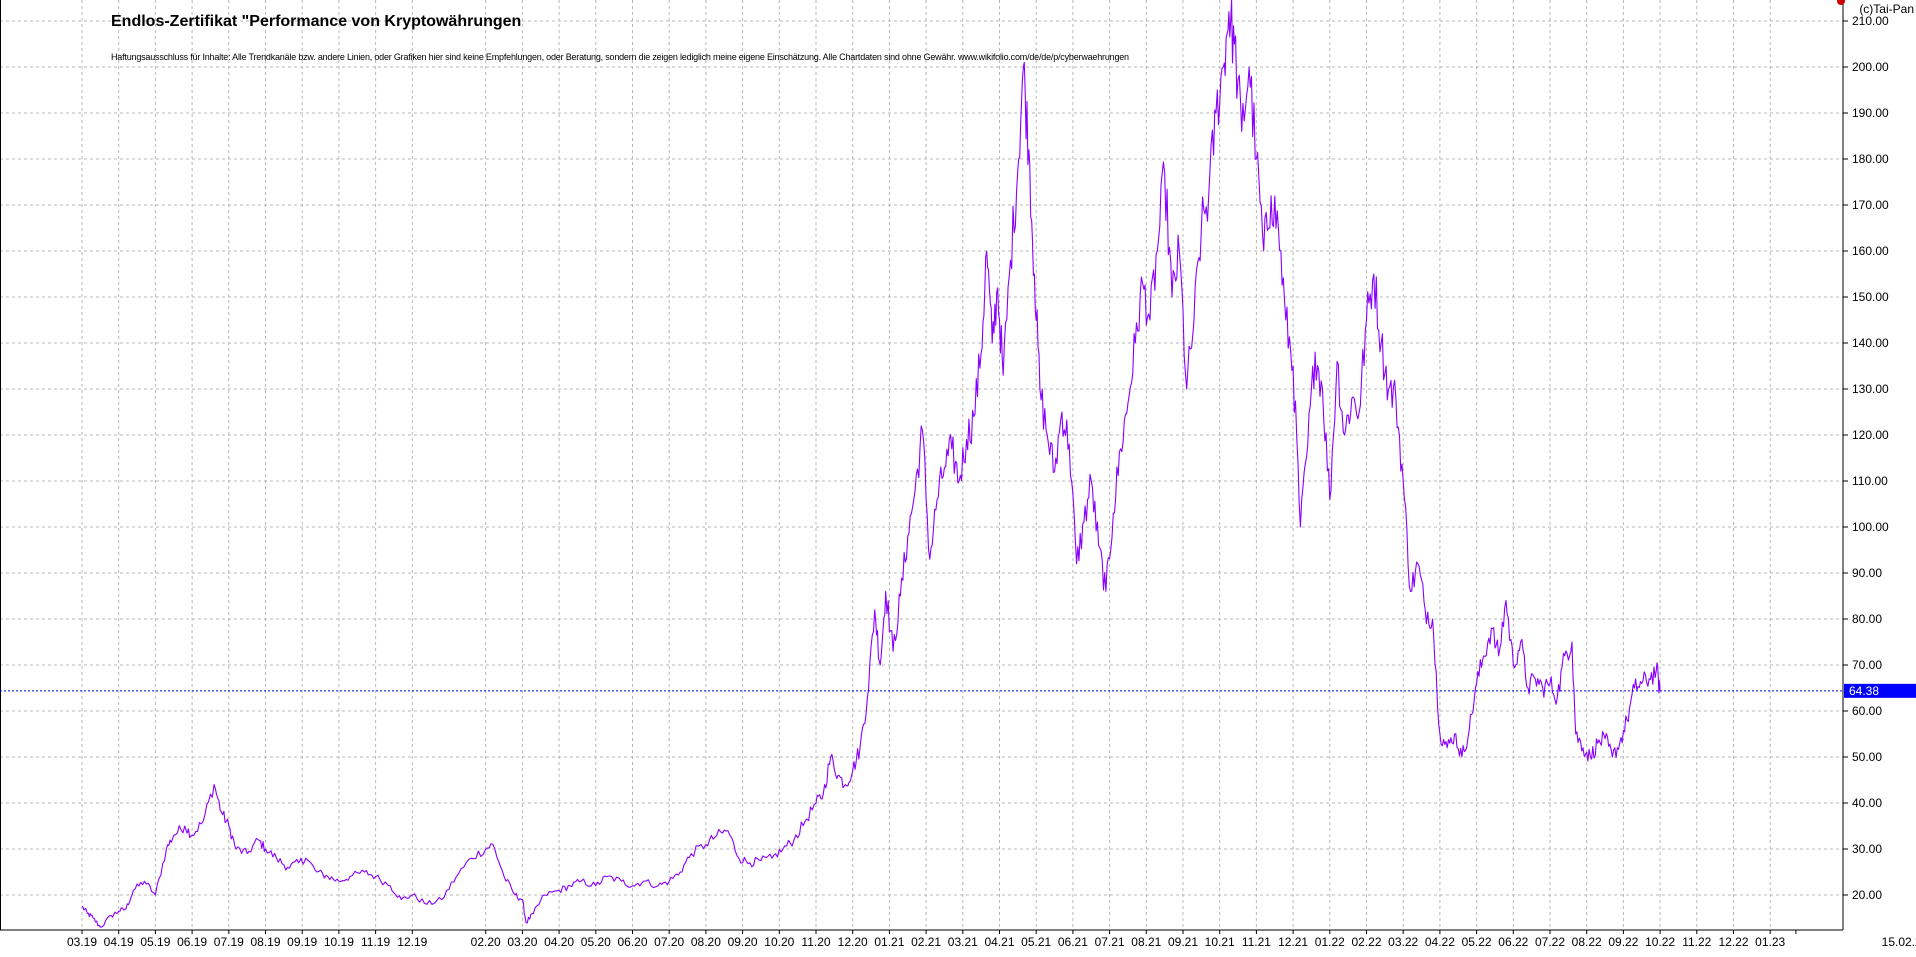 This screenshot has height=957, width=1916. What do you see at coordinates (1660, 942) in the screenshot?
I see `x-tick-label: 10.22` at bounding box center [1660, 942].